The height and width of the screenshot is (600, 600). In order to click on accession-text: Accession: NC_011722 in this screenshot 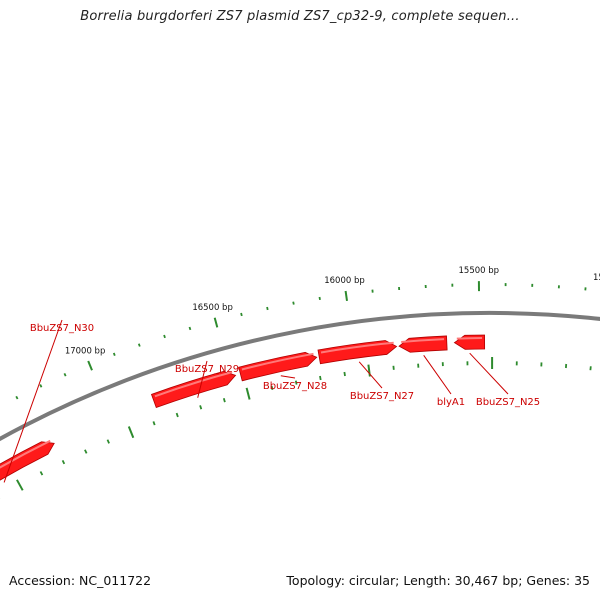, I will do `click(80, 580)`.